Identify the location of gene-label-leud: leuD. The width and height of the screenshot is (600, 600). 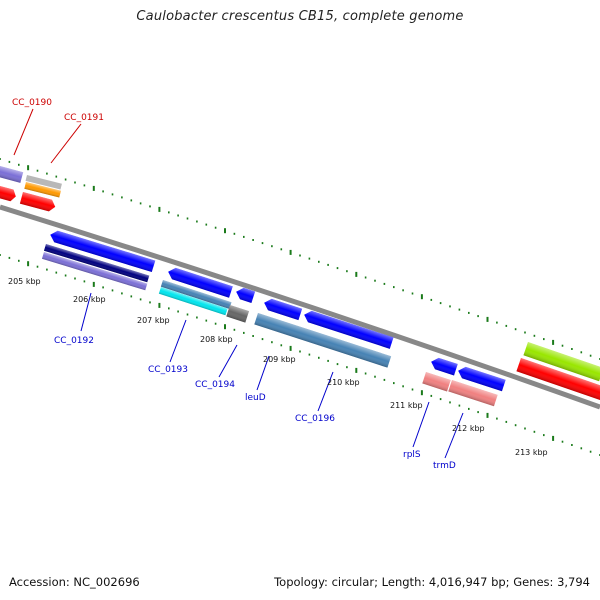
(255, 398).